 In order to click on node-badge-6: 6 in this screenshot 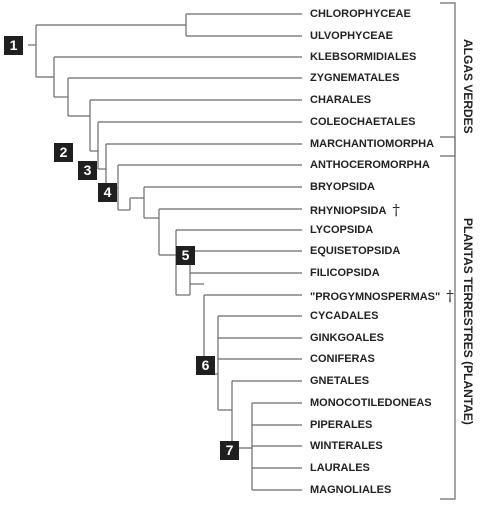, I will do `click(205, 365)`.